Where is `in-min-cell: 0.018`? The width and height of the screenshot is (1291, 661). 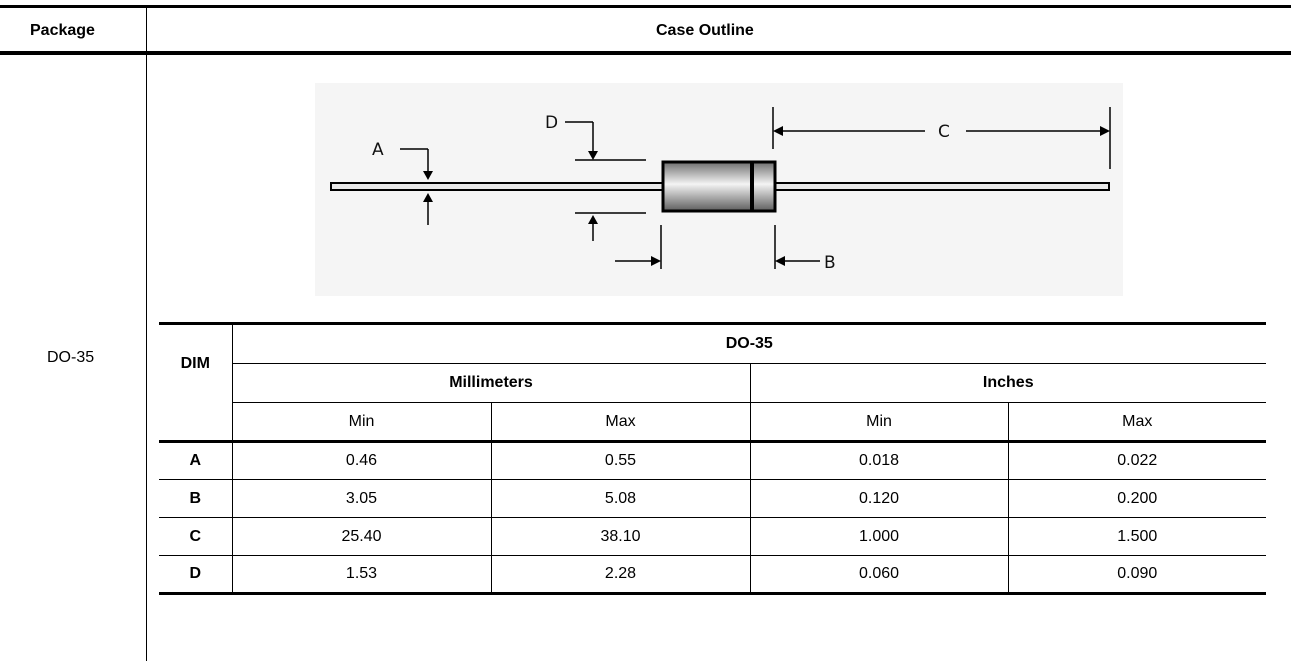 in-min-cell: 0.018 is located at coordinates (878, 460).